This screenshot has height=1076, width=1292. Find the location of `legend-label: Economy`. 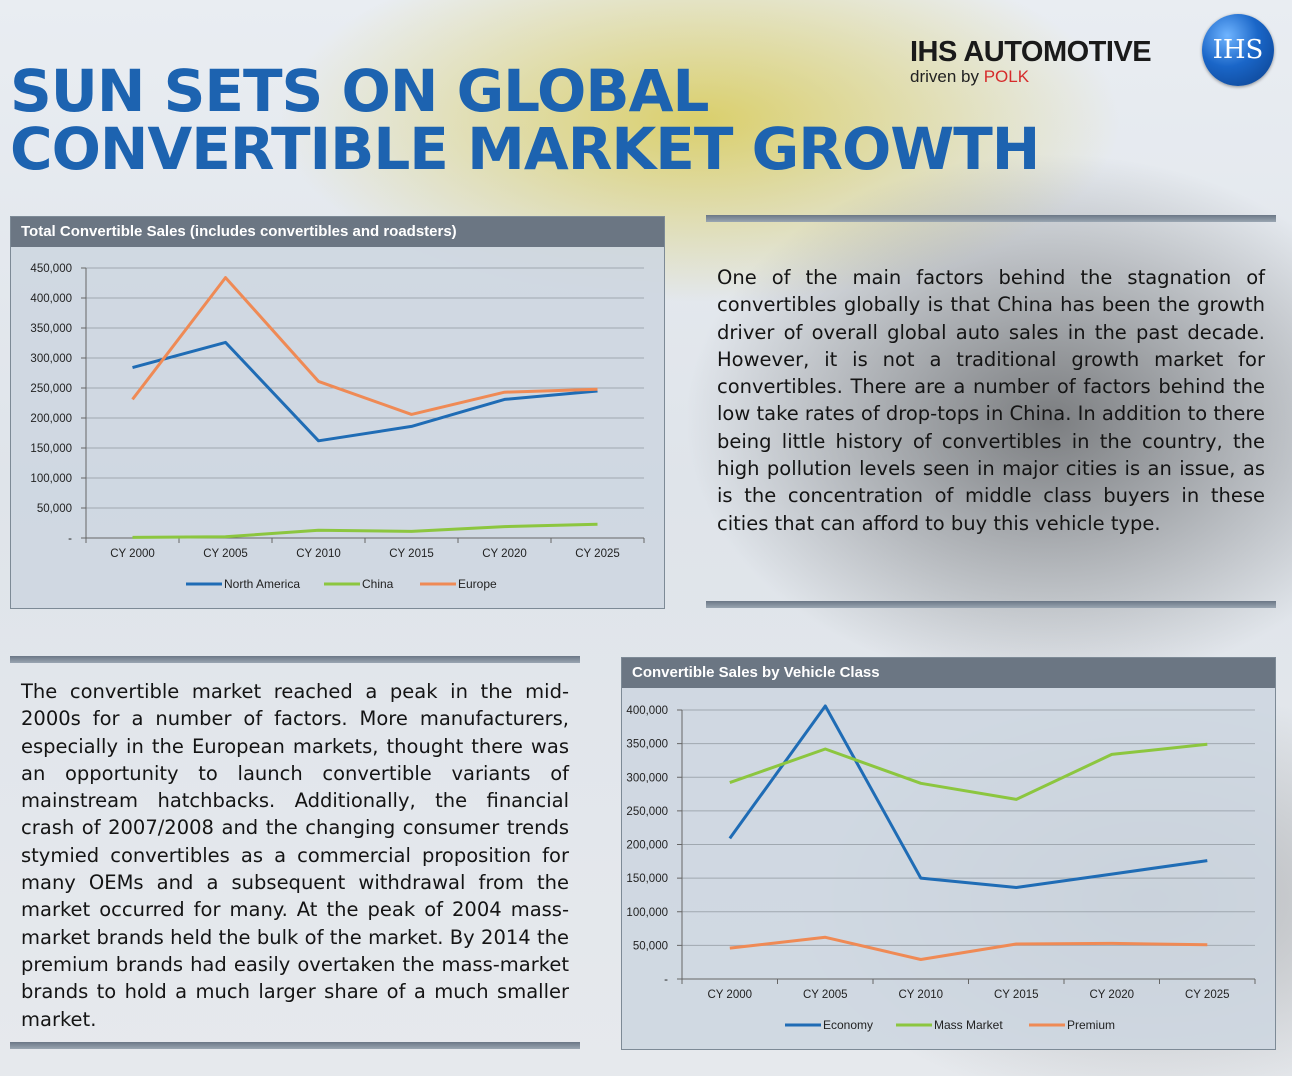

legend-label: Economy is located at coordinates (848, 1025).